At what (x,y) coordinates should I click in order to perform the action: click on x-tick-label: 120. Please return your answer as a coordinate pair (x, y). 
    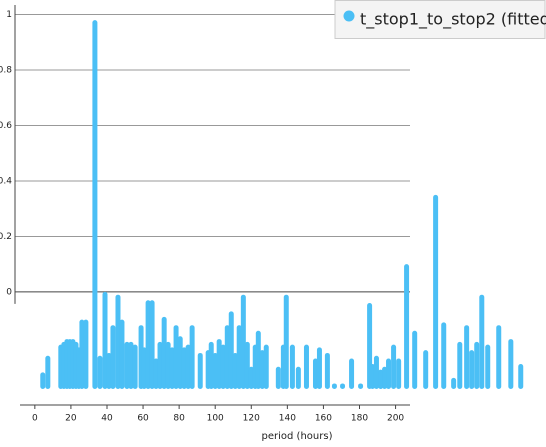
    Looking at the image, I should click on (251, 419).